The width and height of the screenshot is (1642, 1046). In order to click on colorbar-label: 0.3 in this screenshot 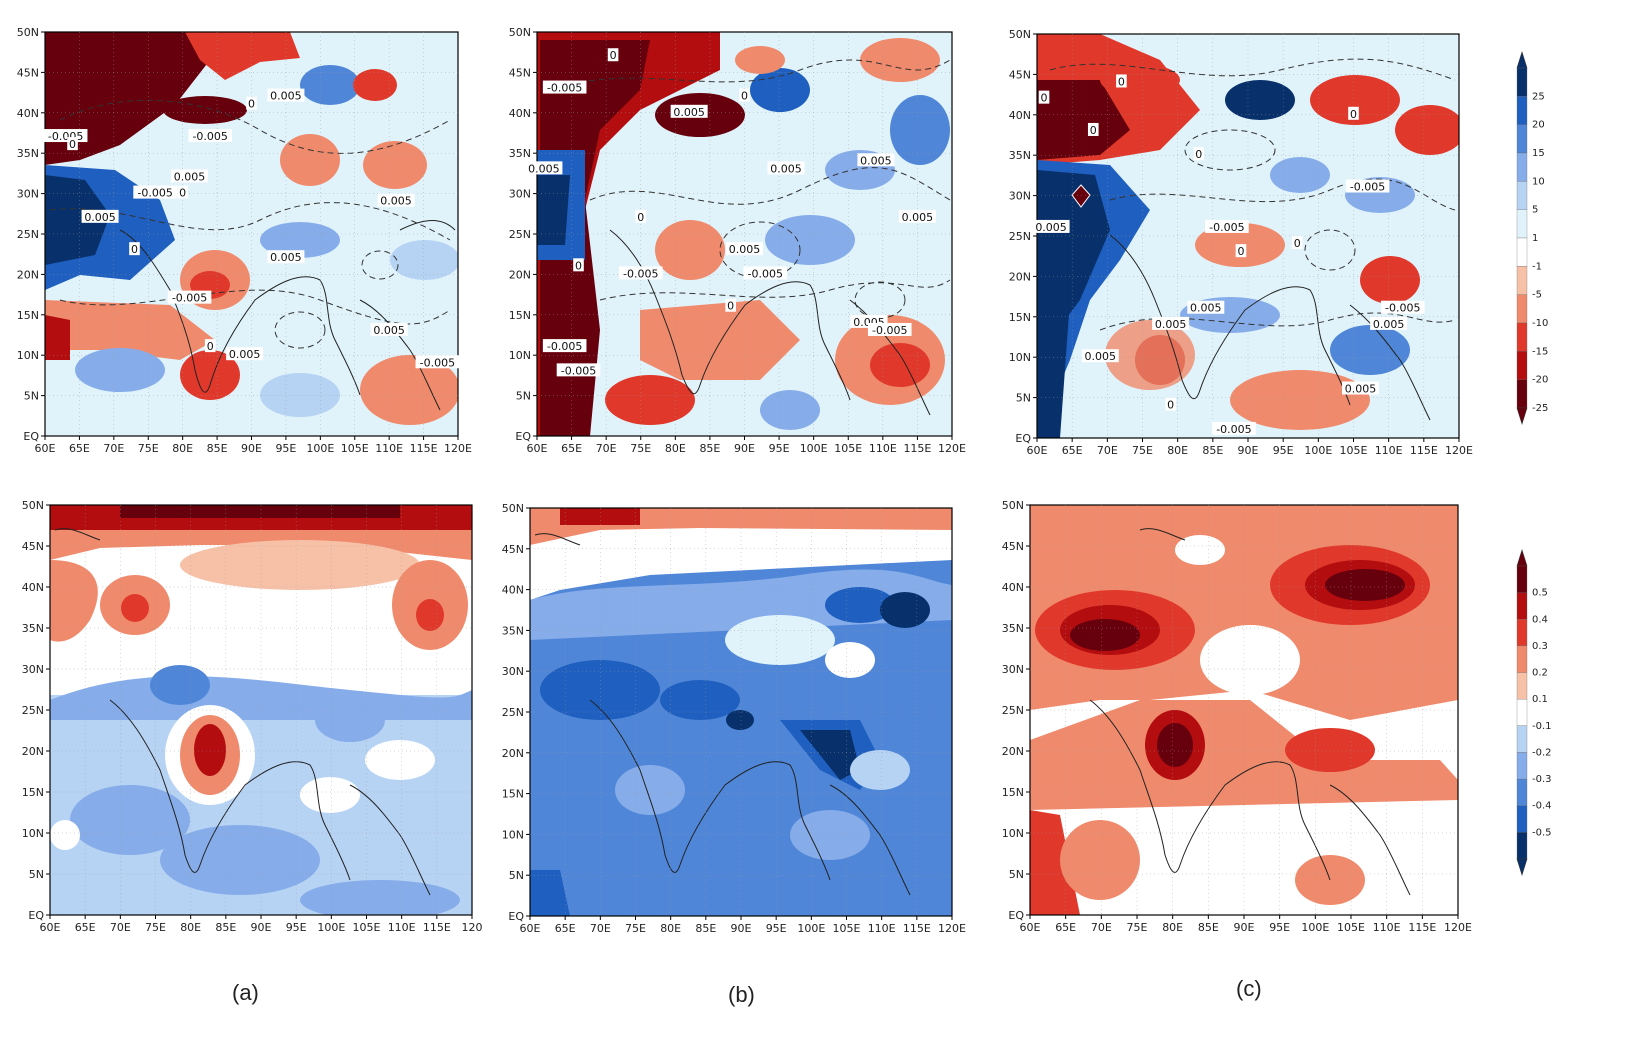, I will do `click(1540, 646)`.